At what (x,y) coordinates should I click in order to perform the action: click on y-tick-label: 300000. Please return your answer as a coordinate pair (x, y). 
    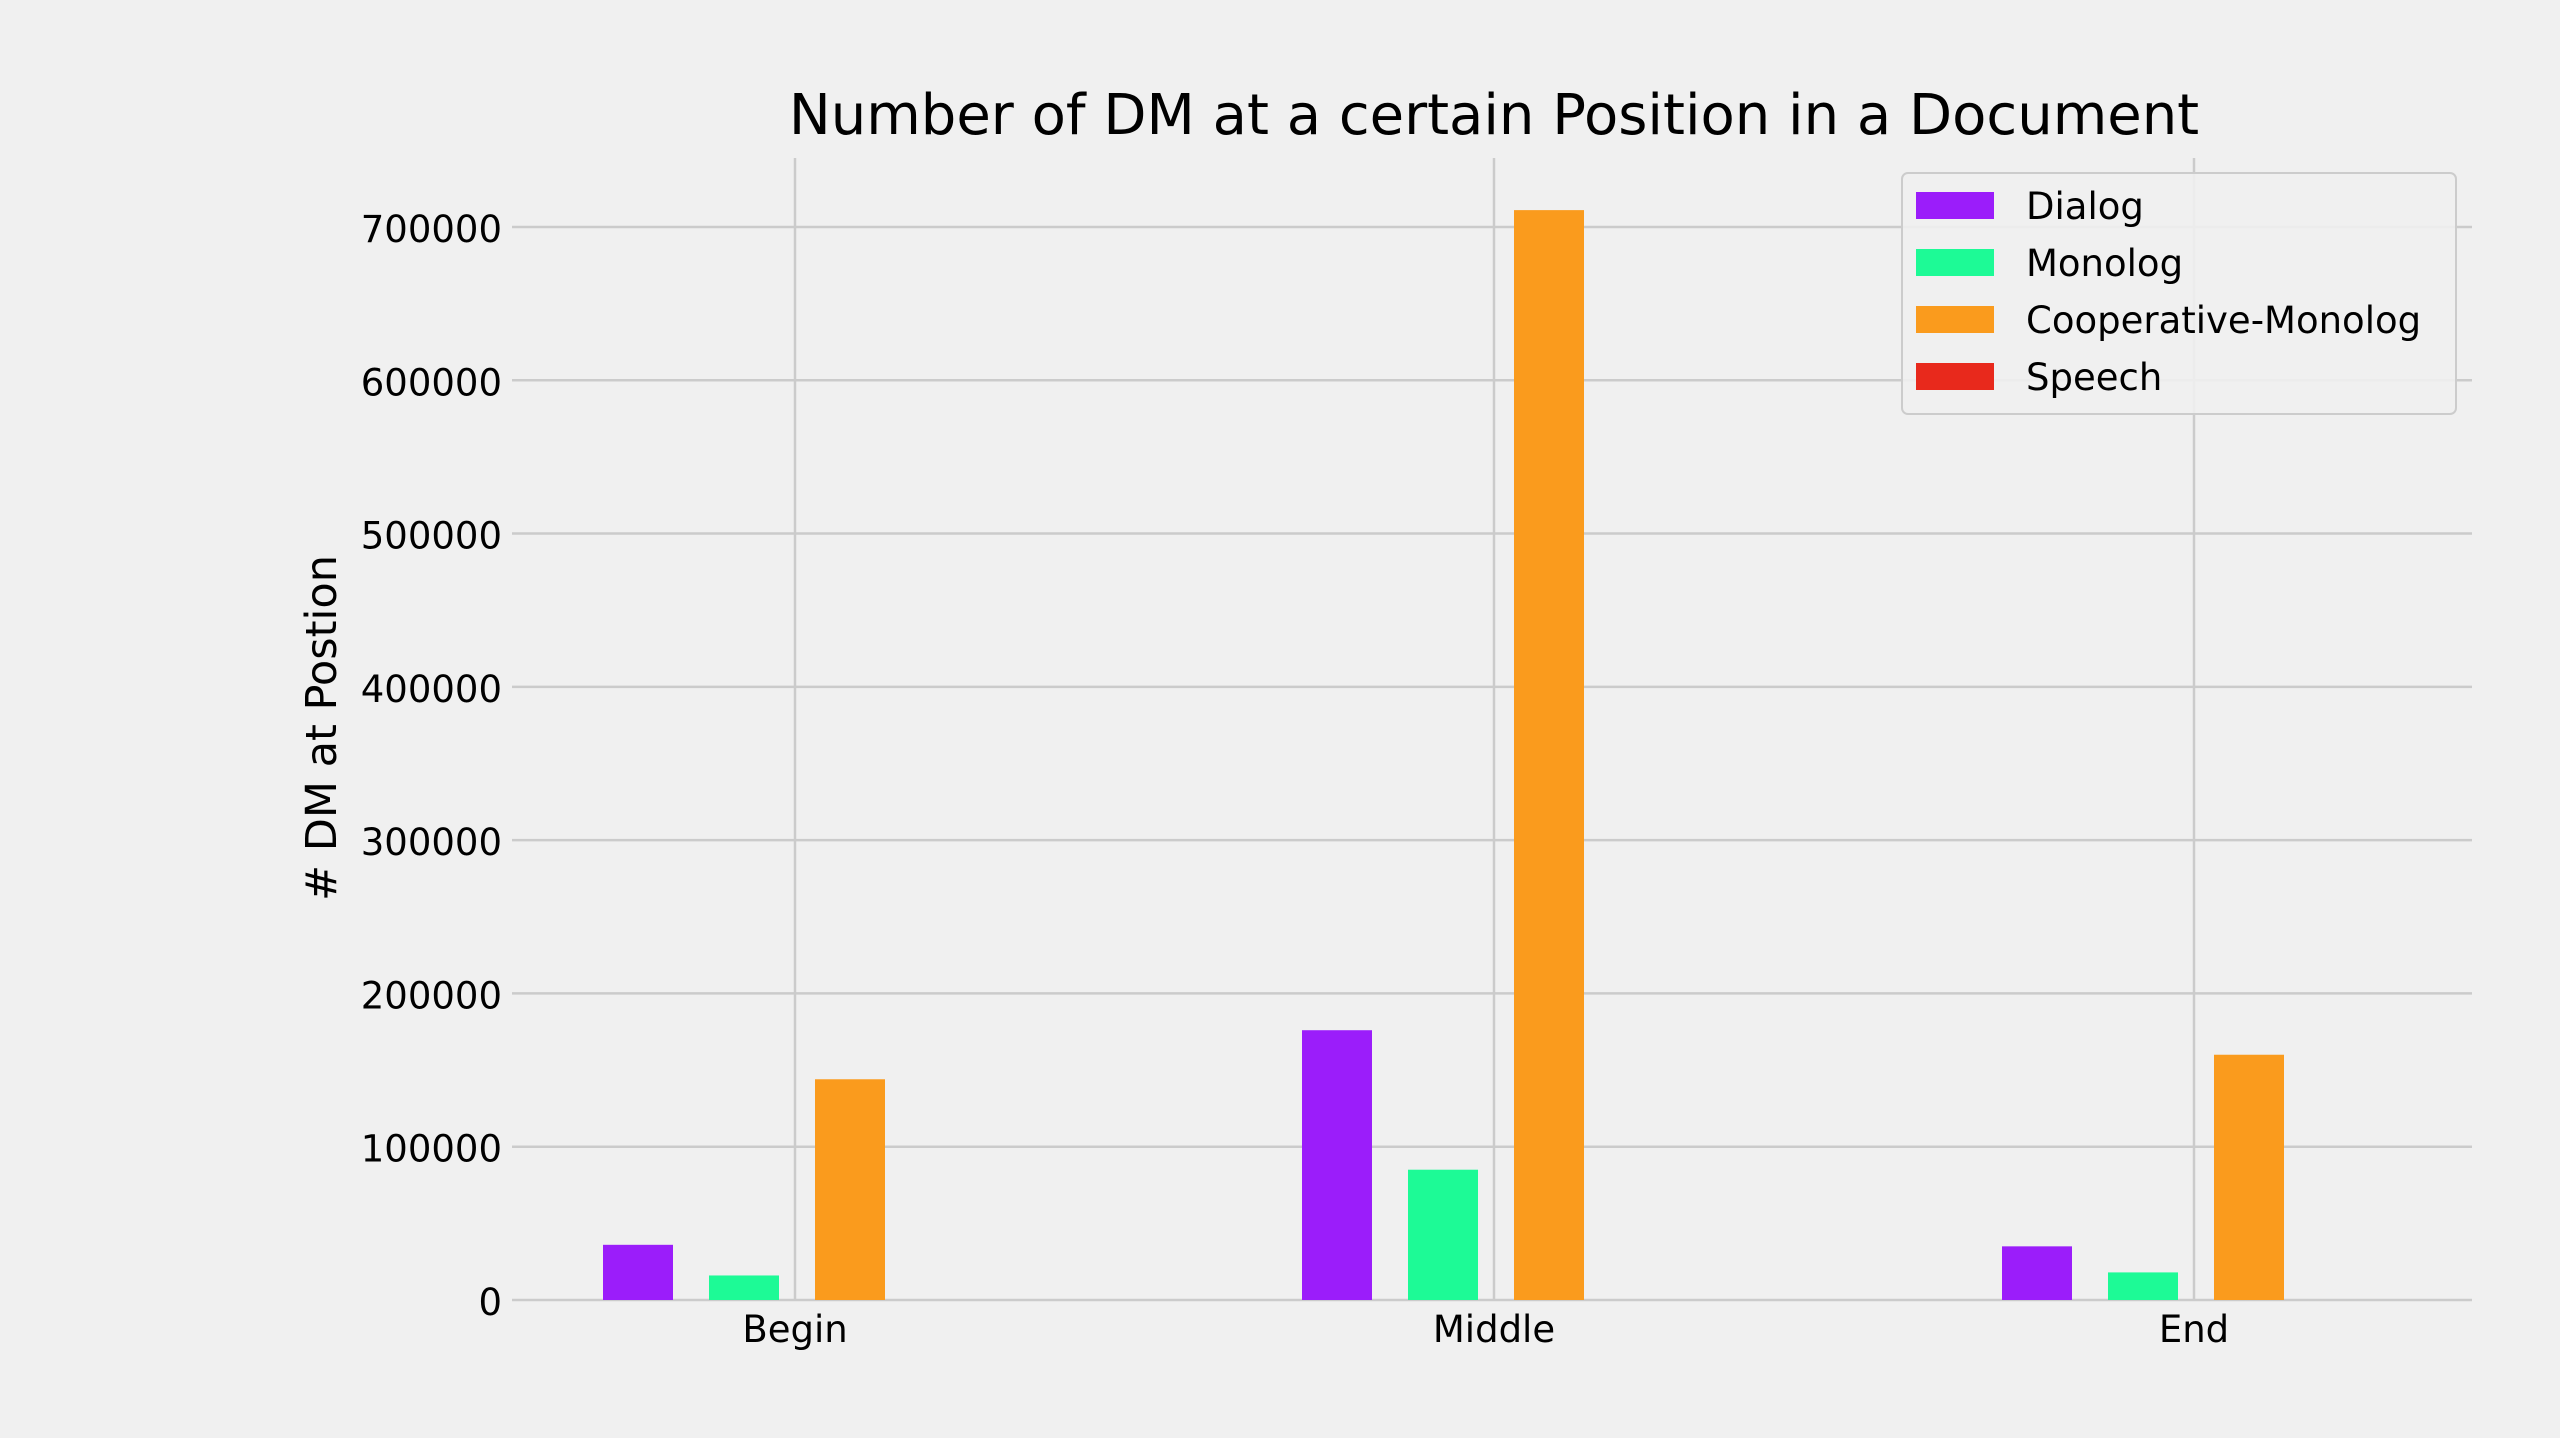
    Looking at the image, I should click on (431, 842).